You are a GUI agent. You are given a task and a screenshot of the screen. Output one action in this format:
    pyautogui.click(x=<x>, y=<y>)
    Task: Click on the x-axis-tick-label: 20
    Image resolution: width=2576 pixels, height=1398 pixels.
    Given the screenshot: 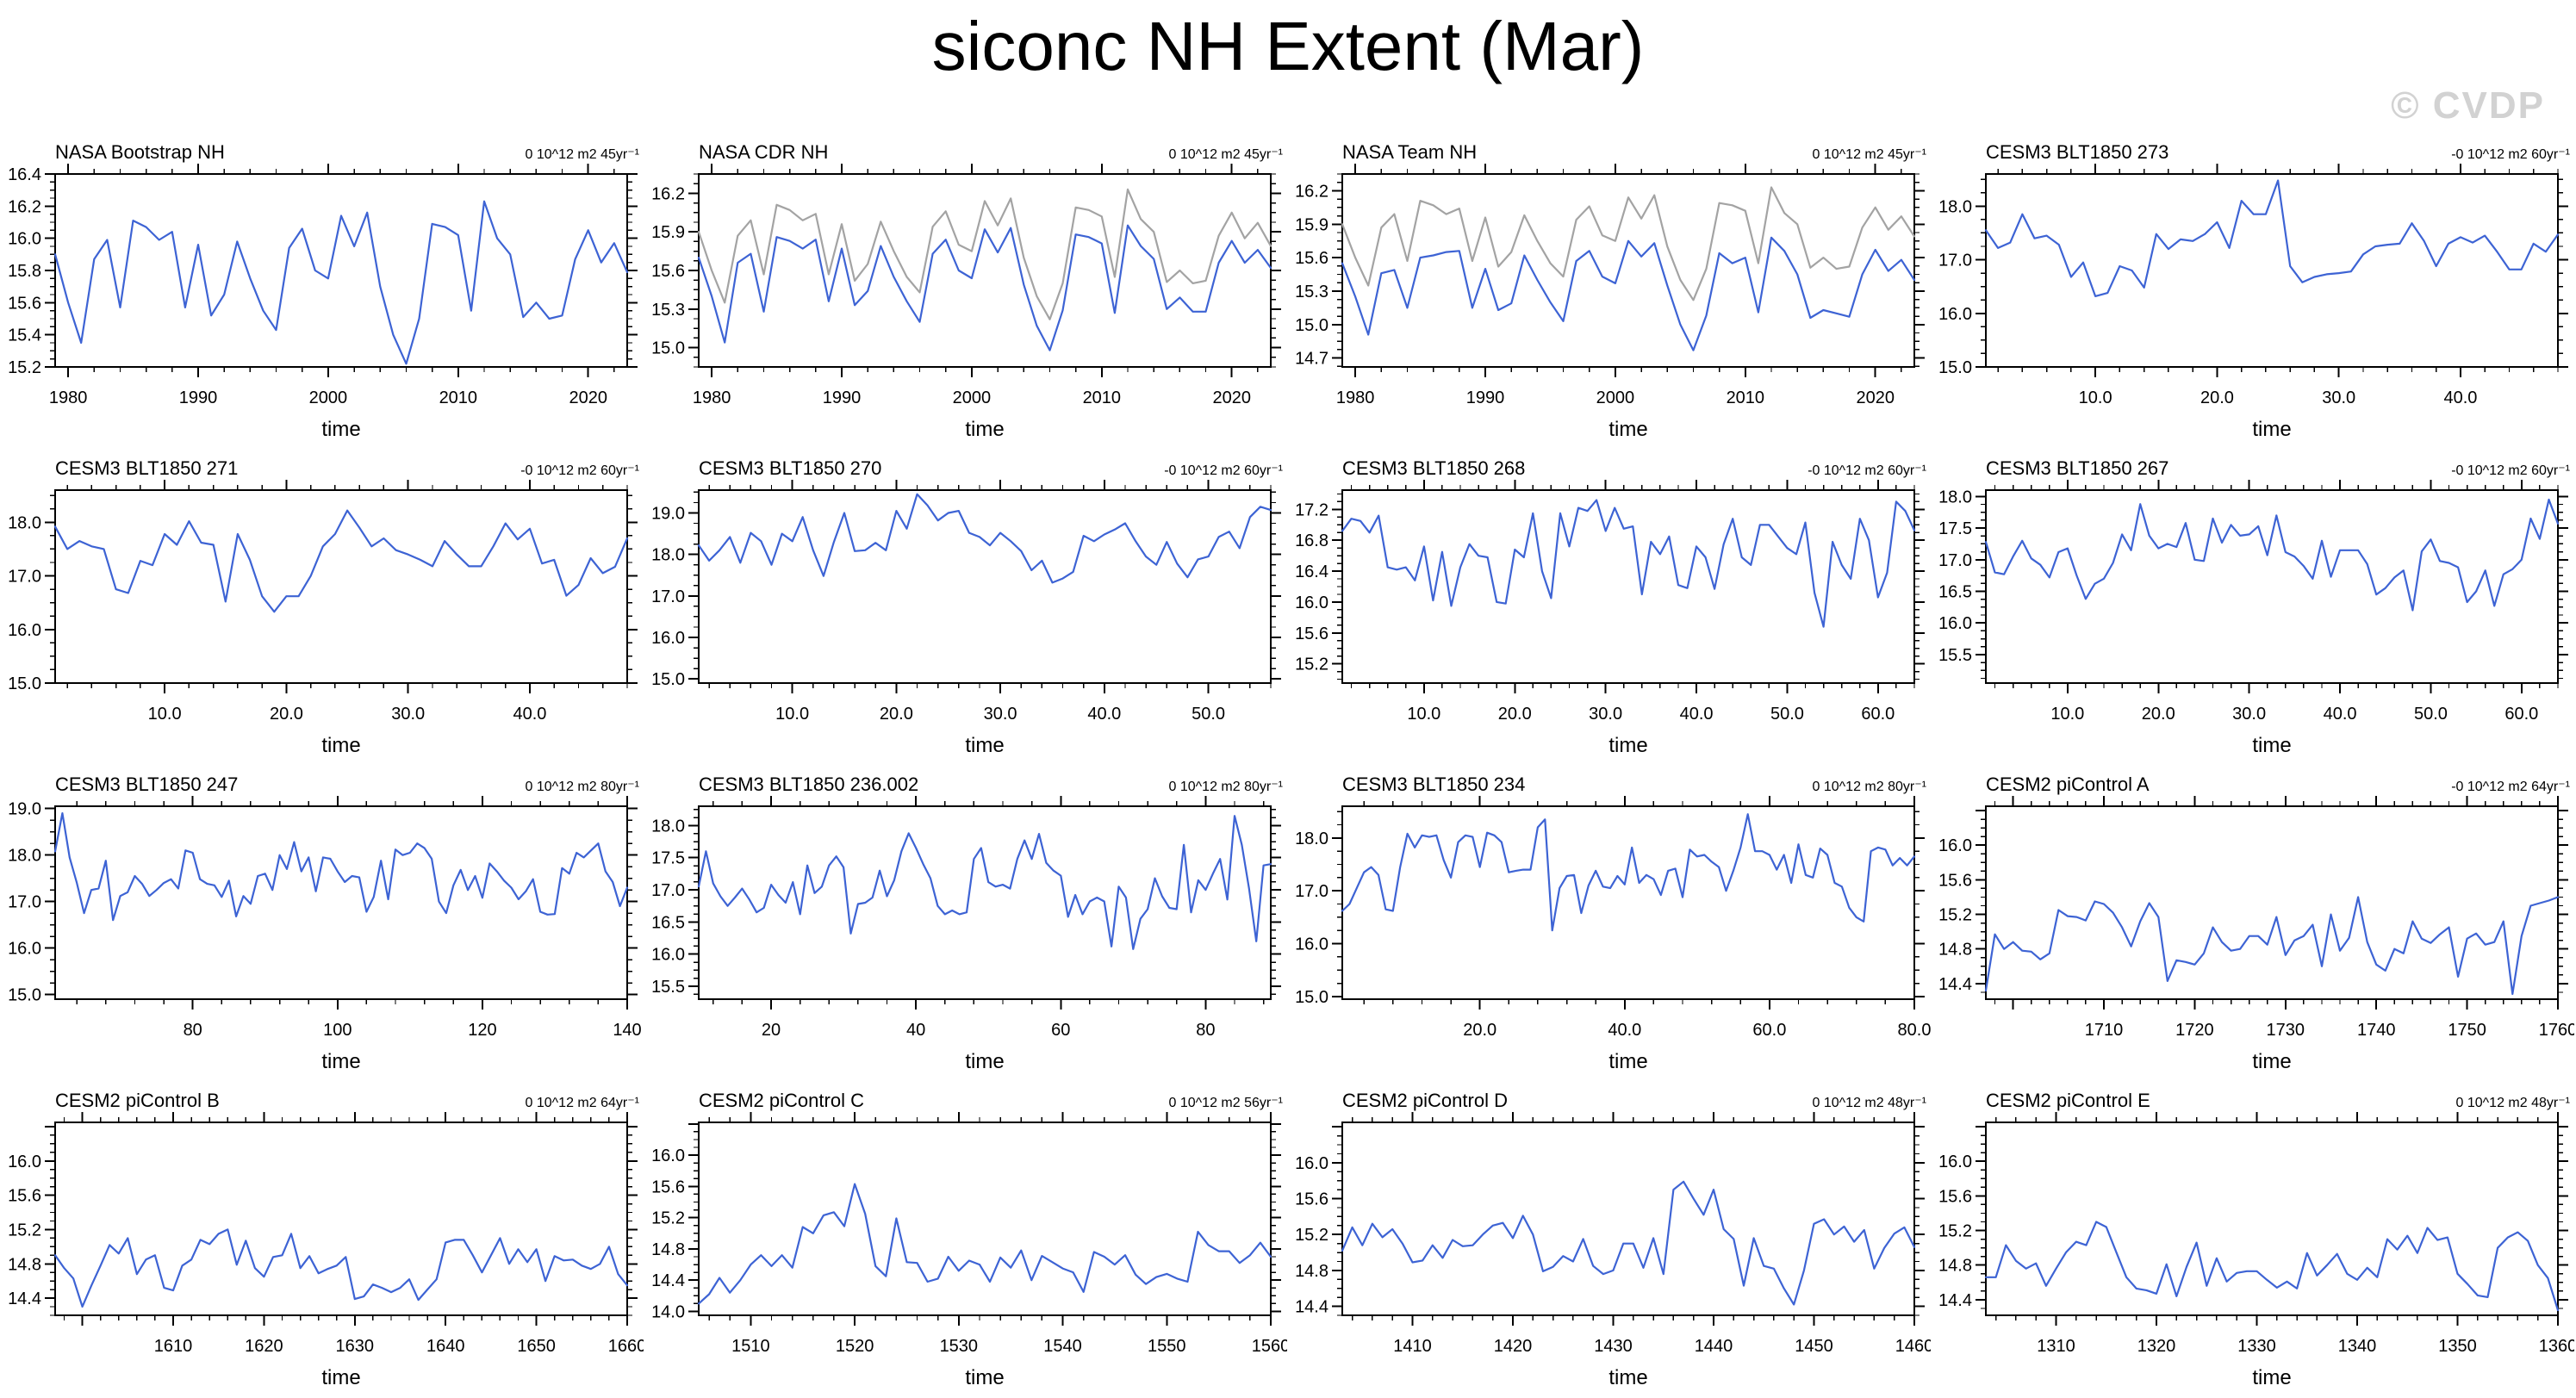 What is the action you would take?
    pyautogui.click(x=772, y=1030)
    